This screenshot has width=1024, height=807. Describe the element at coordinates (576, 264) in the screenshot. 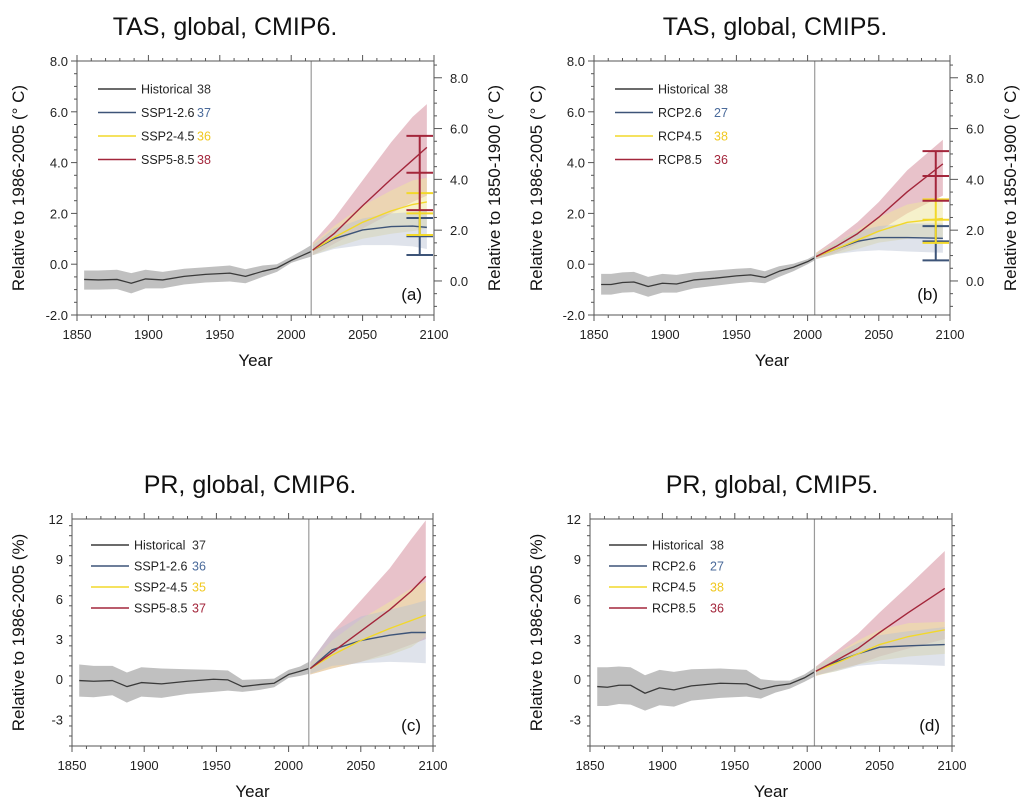

I see `y-tick-label: 0.0` at that location.